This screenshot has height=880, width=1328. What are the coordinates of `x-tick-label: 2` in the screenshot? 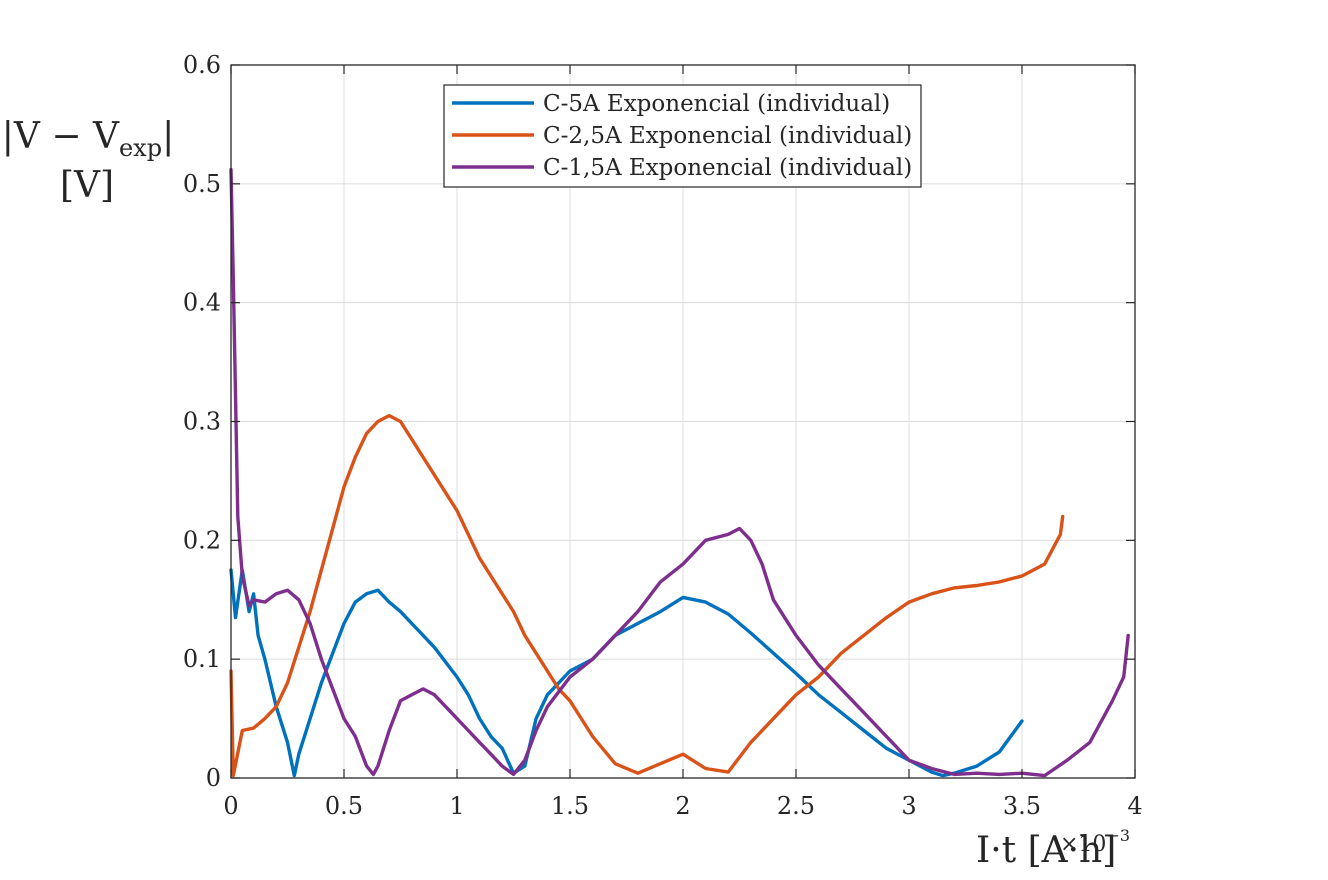 It's located at (682, 806).